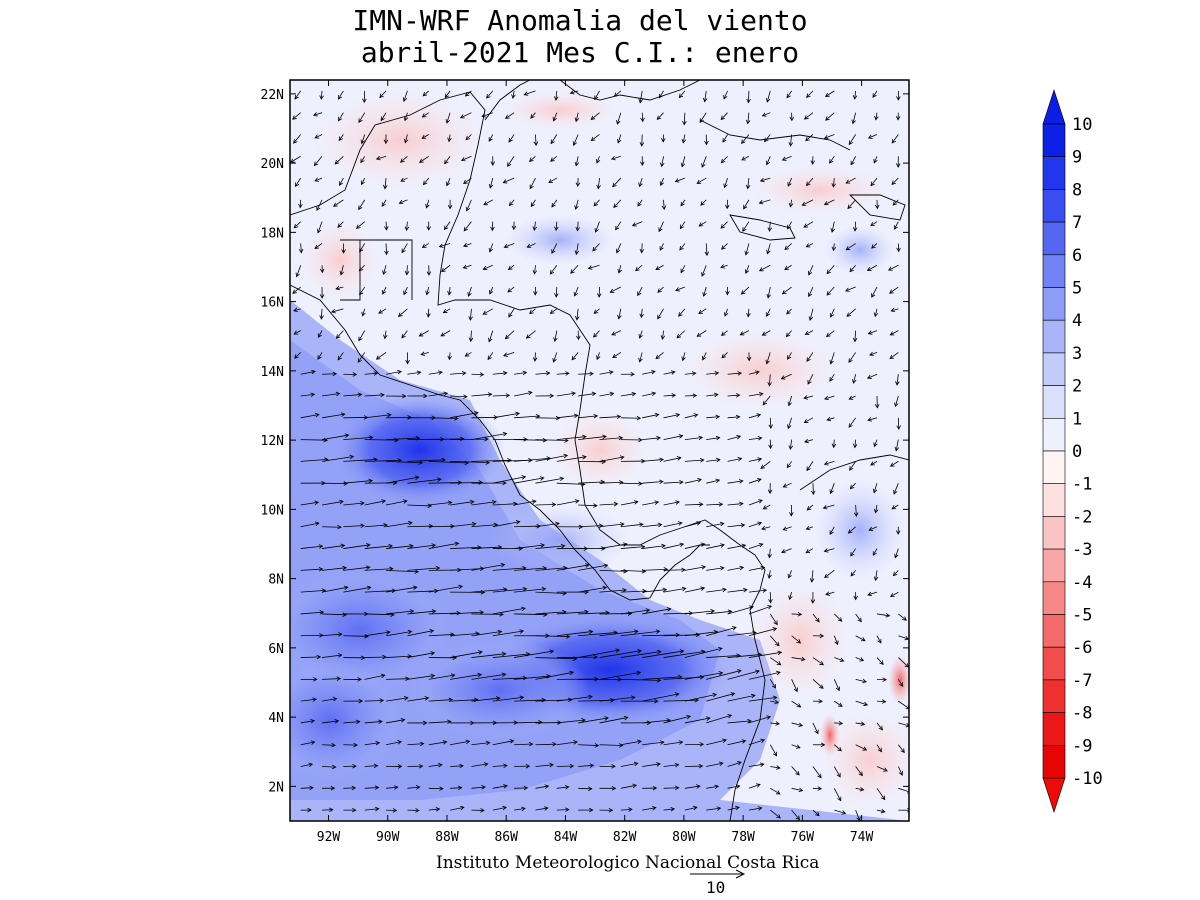 The image size is (1200, 900). I want to click on colorbar-label: 3, so click(1077, 354).